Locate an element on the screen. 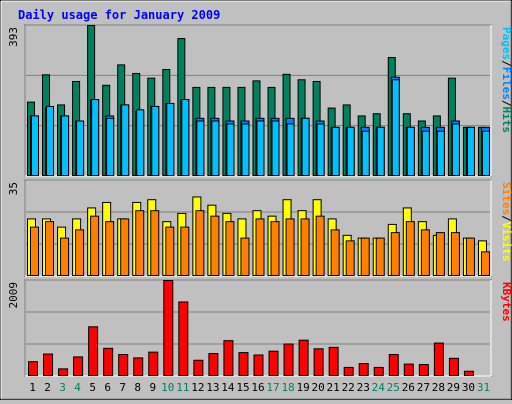 The width and height of the screenshot is (512, 404). hits-ymax-label: 393 is located at coordinates (13, 37).